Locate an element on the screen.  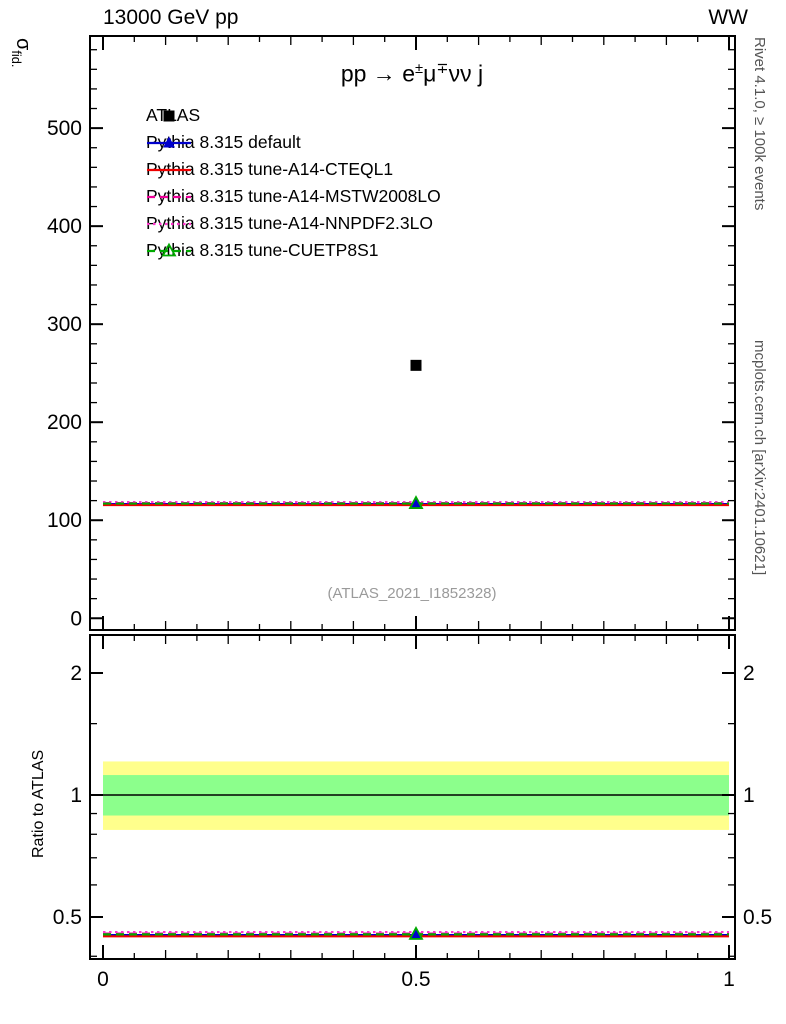
legend-item: ATLAS is located at coordinates (293, 115).